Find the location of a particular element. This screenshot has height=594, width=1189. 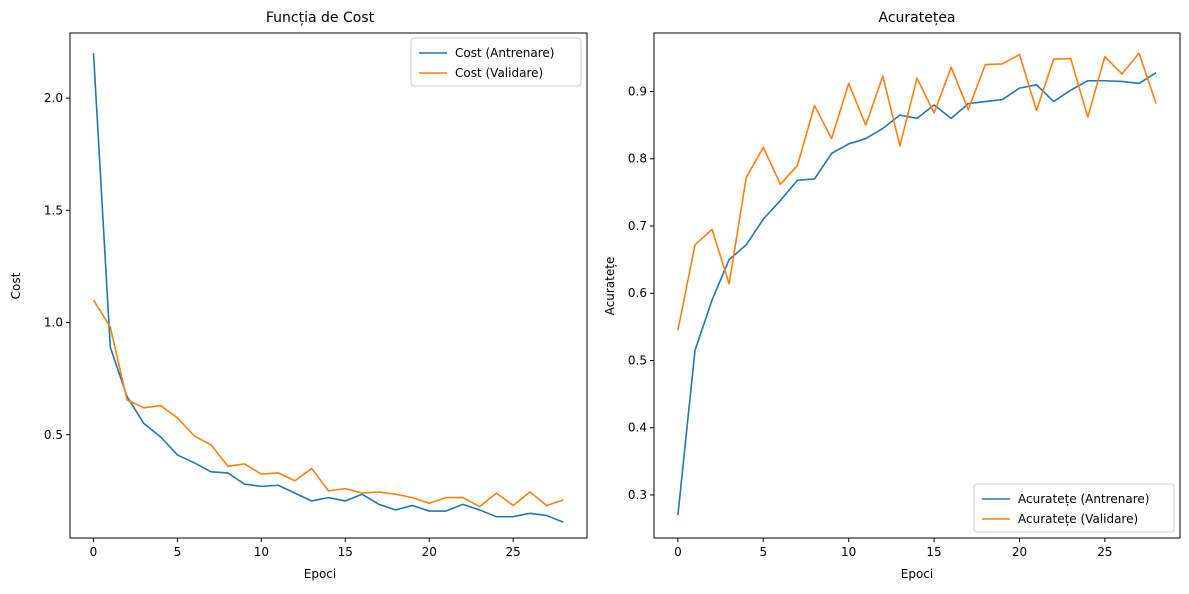

legend: Cost (Antrenare) Cost (Validare) is located at coordinates (496, 62).